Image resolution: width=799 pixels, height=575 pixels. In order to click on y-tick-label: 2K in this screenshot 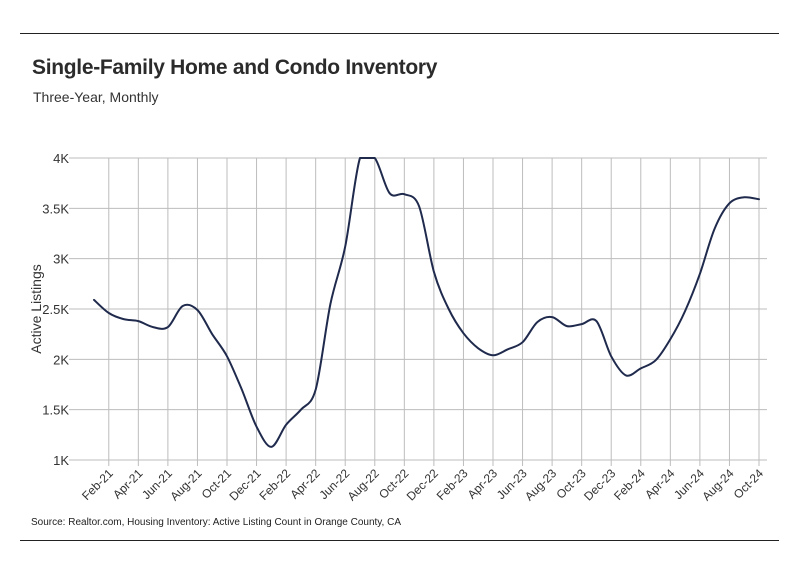, I will do `click(61, 359)`.